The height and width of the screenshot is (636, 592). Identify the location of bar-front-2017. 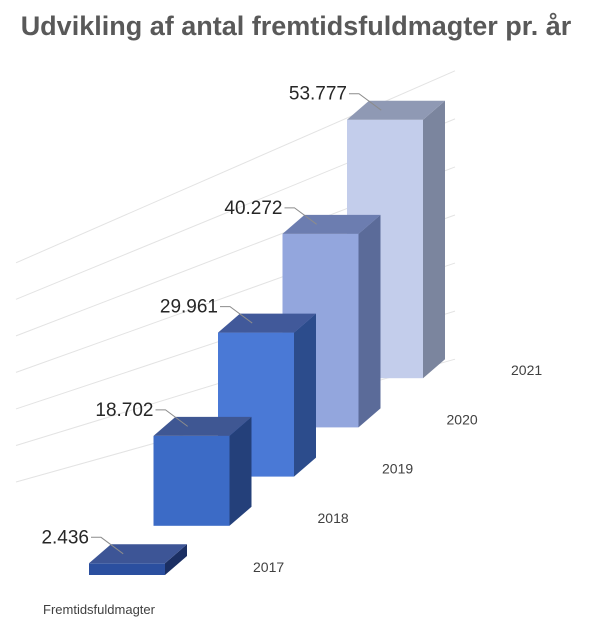
(127, 569).